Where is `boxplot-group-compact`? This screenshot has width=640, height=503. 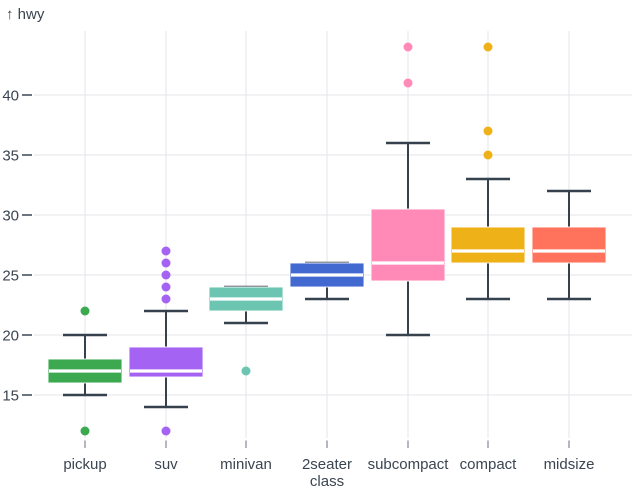
boxplot-group-compact is located at coordinates (488, 171).